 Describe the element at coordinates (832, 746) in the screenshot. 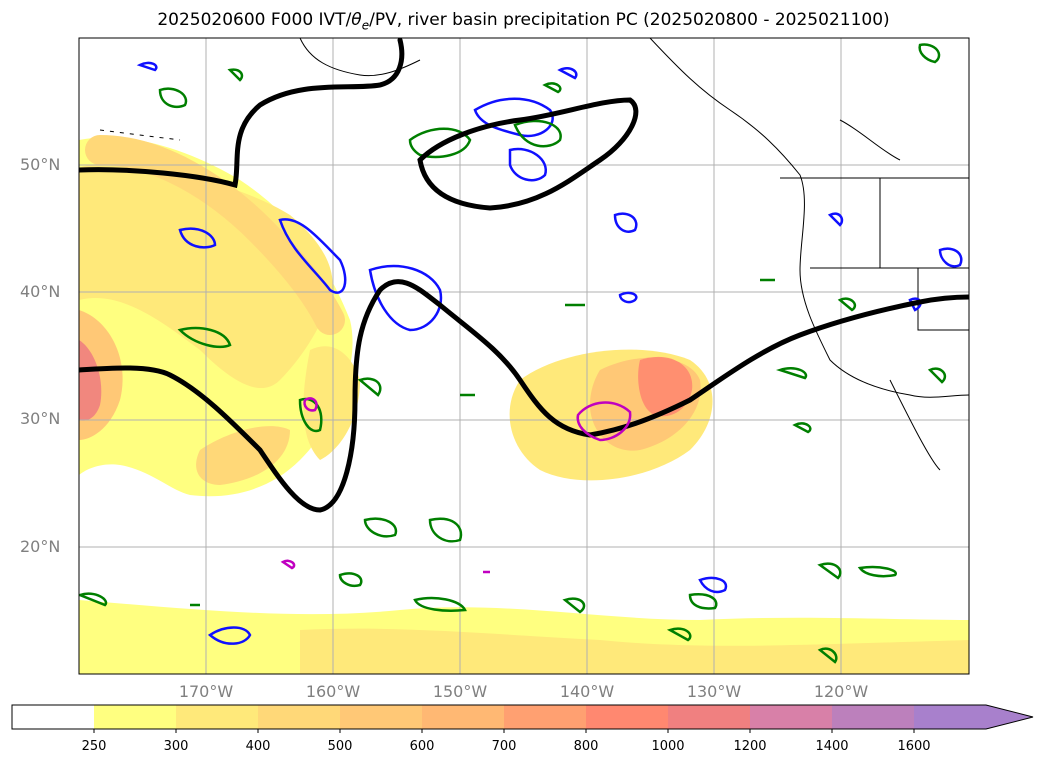

I see `colorbar-label-1400: 1400` at that location.